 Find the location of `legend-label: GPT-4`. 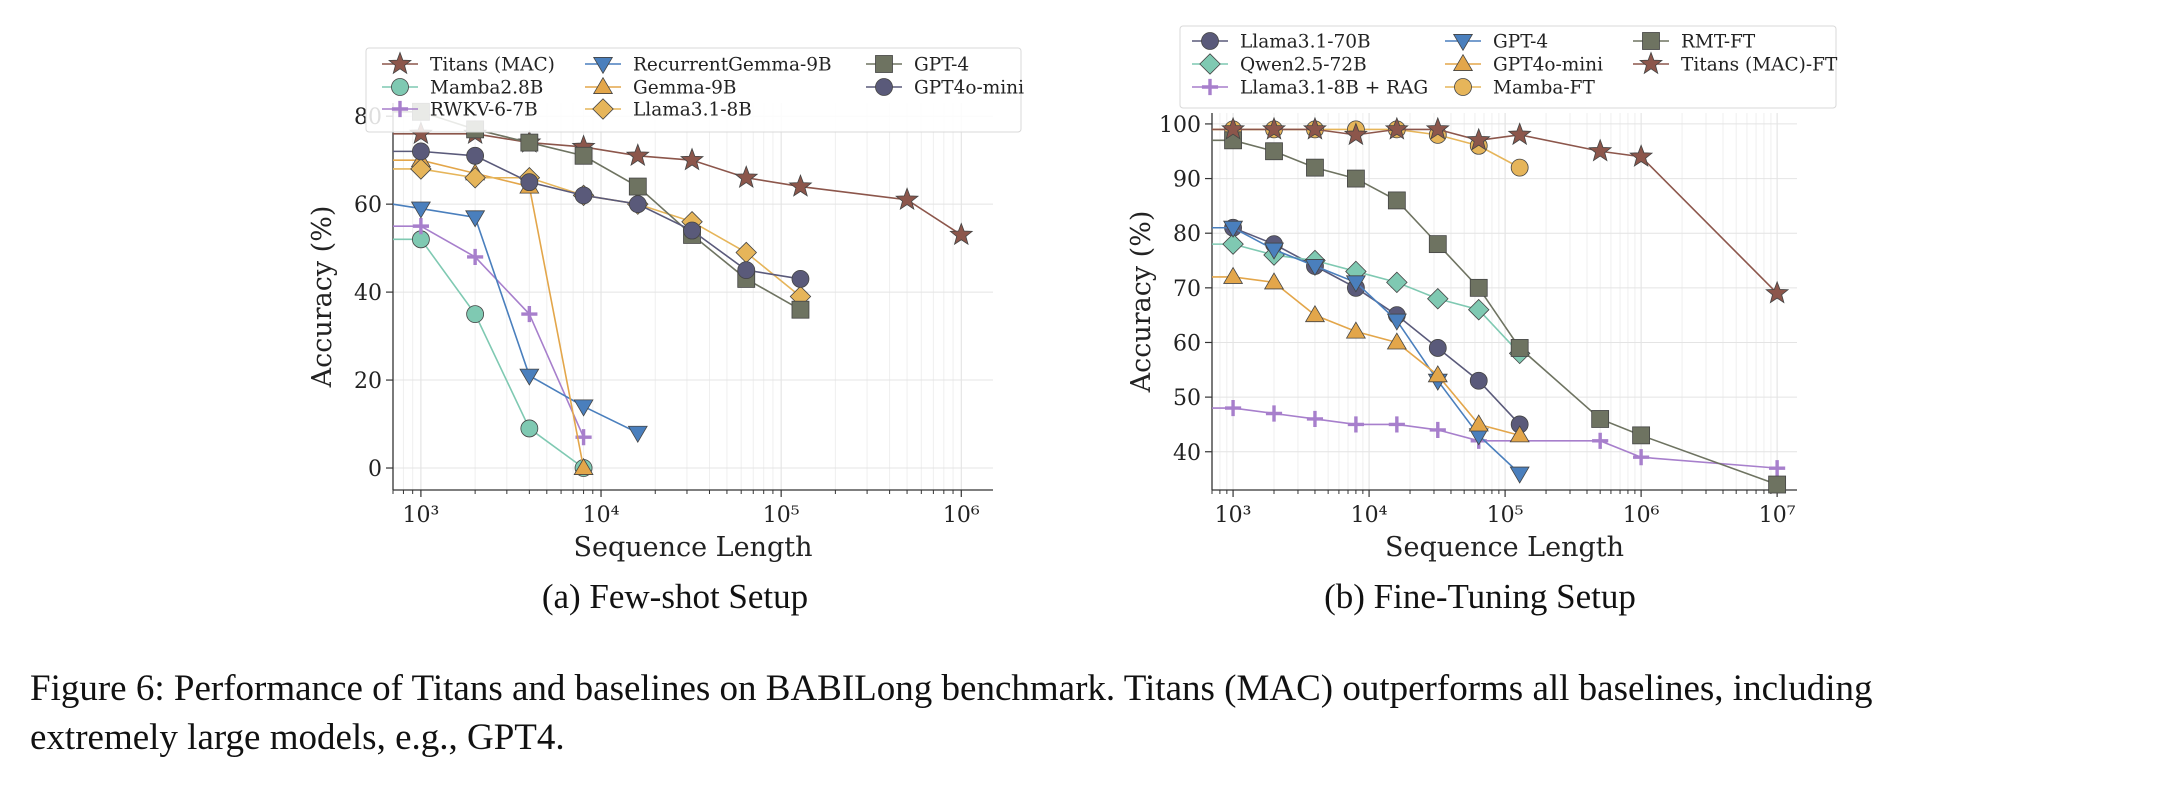

legend-label: GPT-4 is located at coordinates (941, 65).